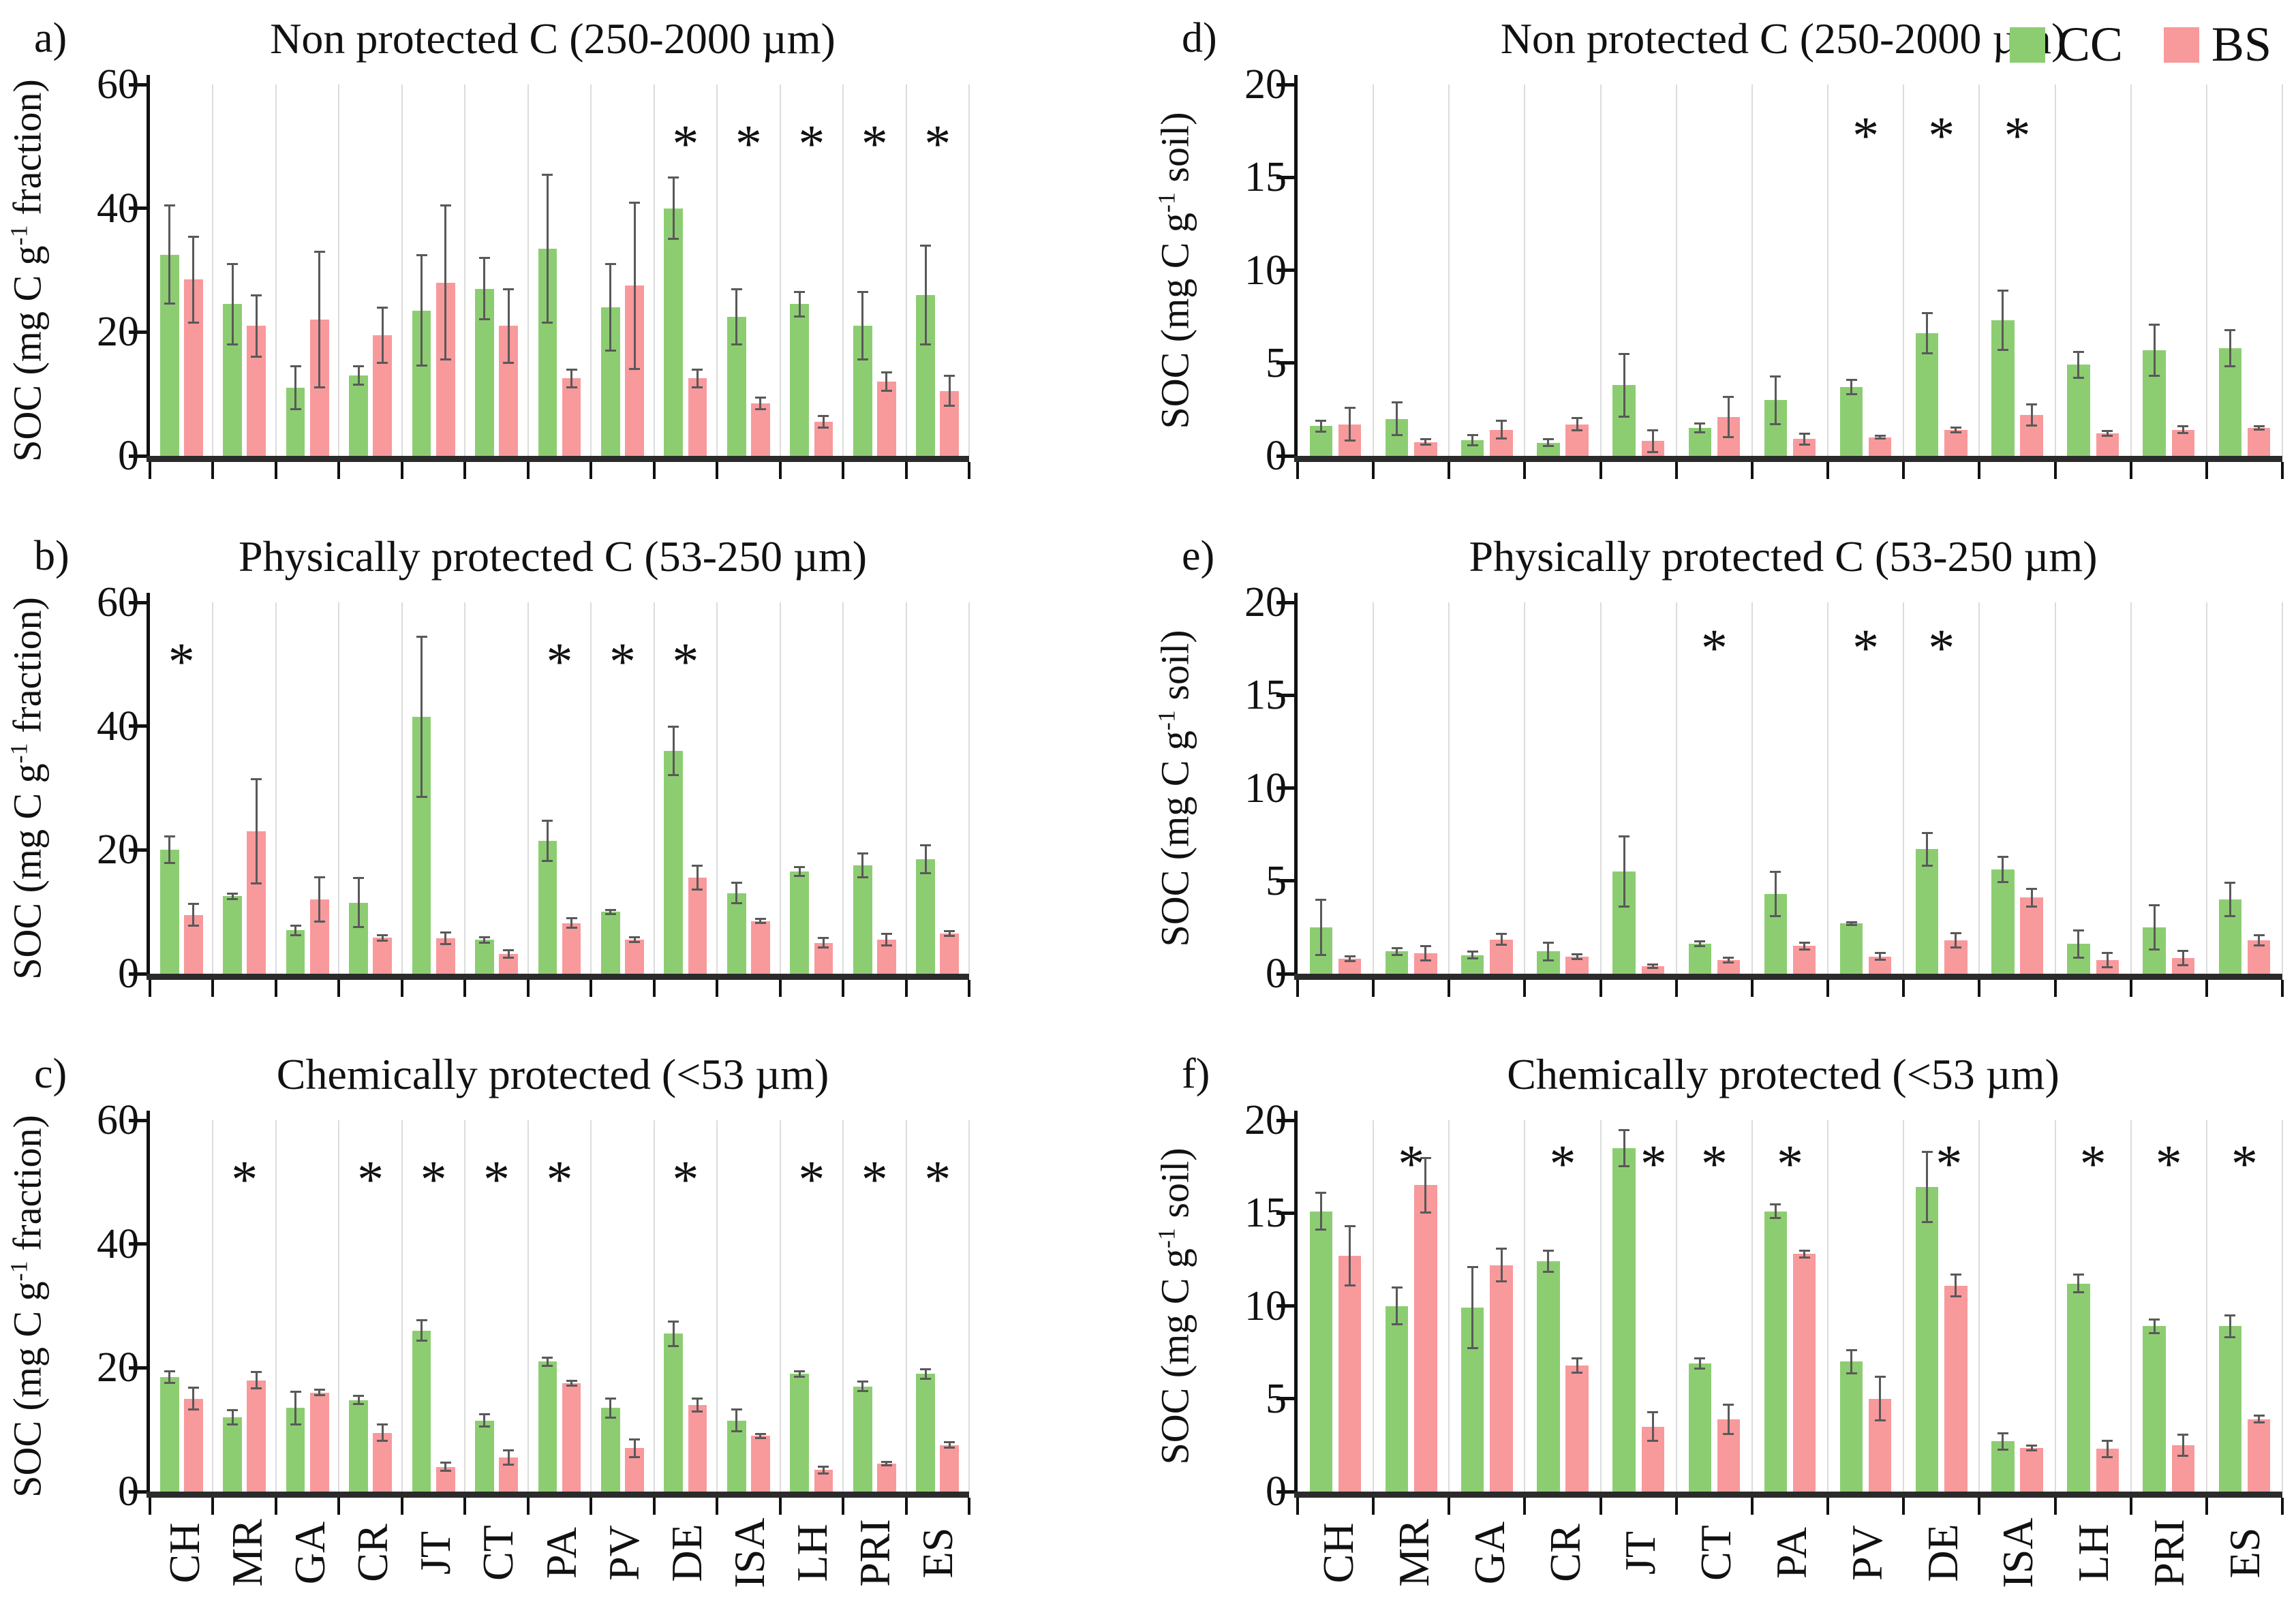  I want to click on legend: CC BS, so click(2140, 44).